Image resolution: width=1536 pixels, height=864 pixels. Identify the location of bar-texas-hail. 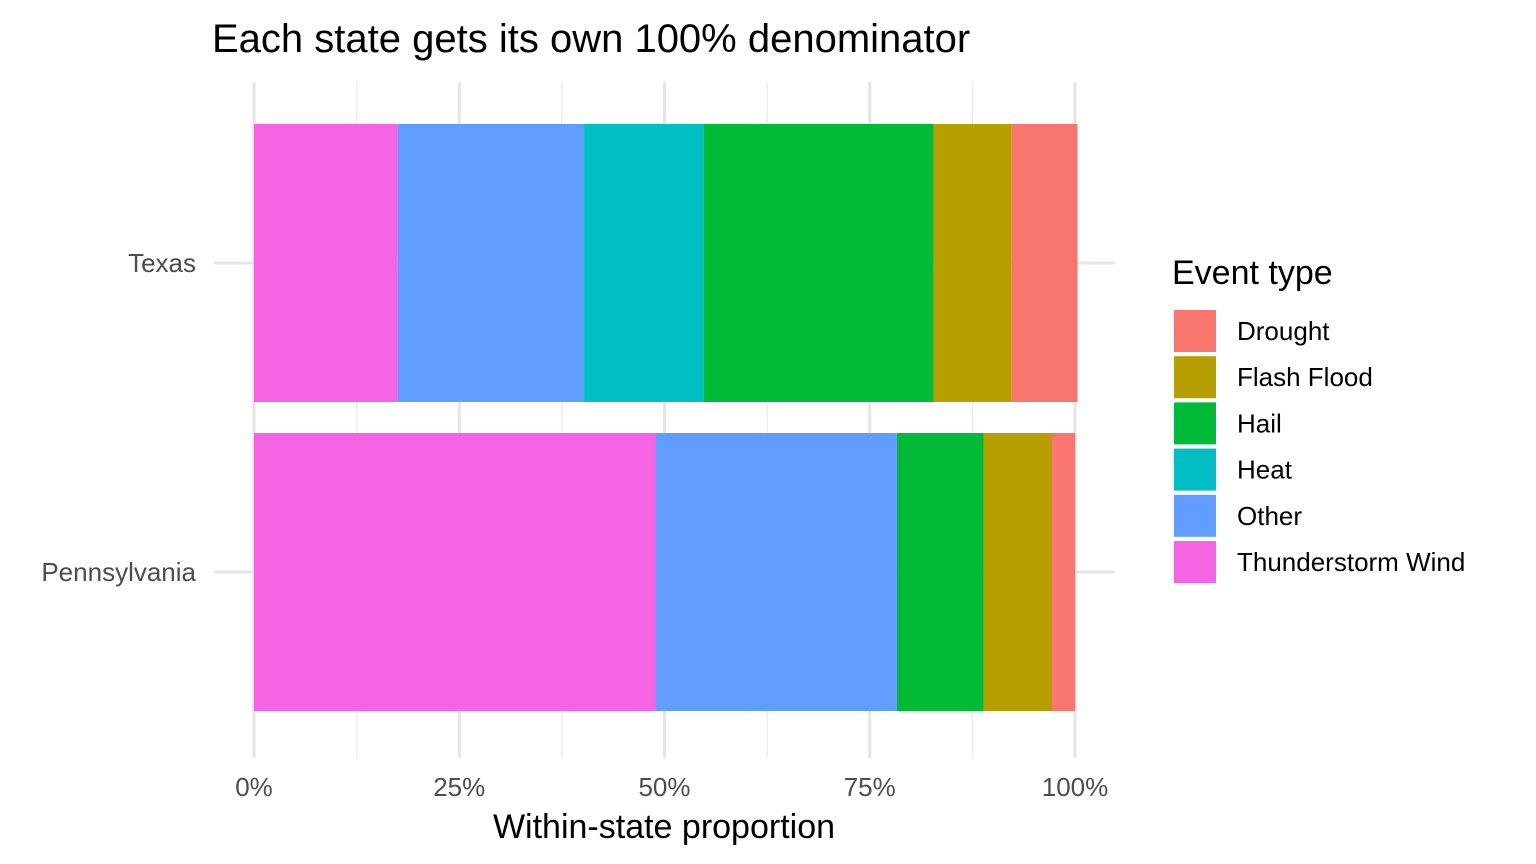
(818, 263).